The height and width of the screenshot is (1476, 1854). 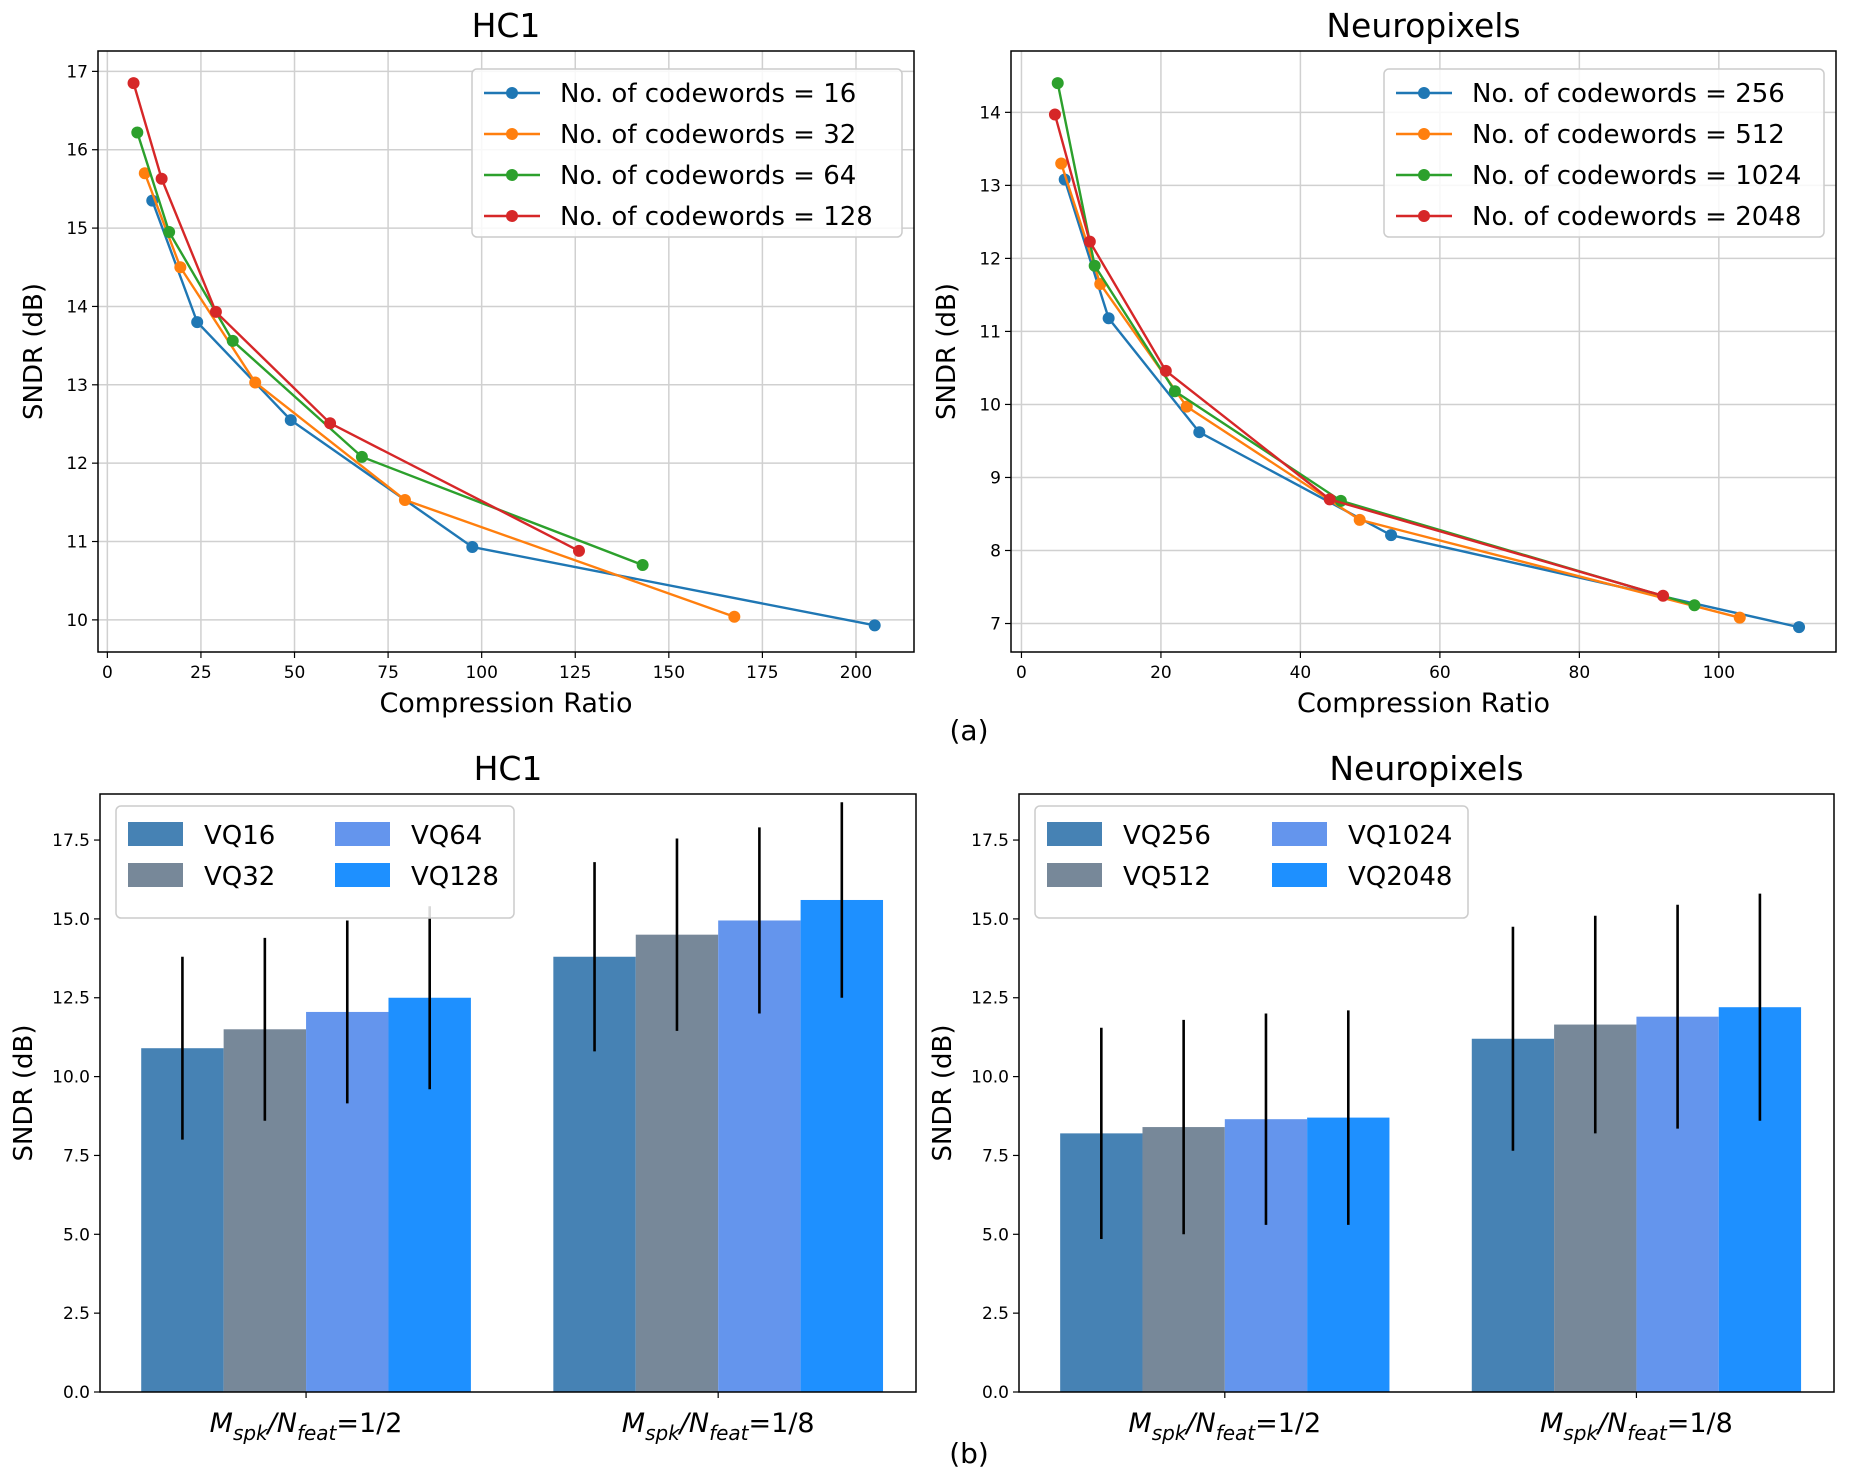 I want to click on x-tick-label: 100, so click(x=1719, y=673).